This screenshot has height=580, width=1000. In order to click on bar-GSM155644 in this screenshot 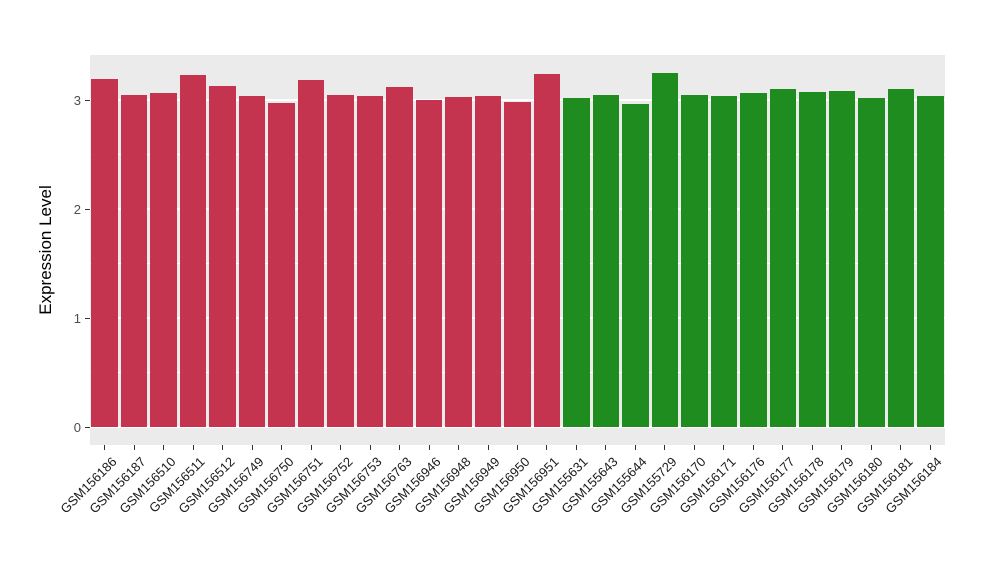, I will do `click(635, 266)`.